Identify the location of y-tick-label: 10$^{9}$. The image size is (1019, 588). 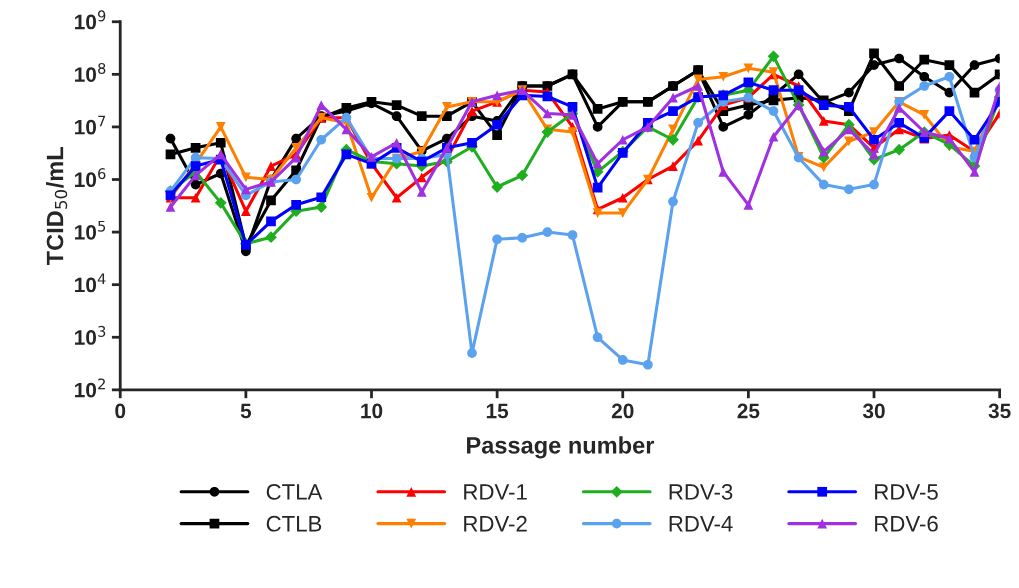
(90, 20).